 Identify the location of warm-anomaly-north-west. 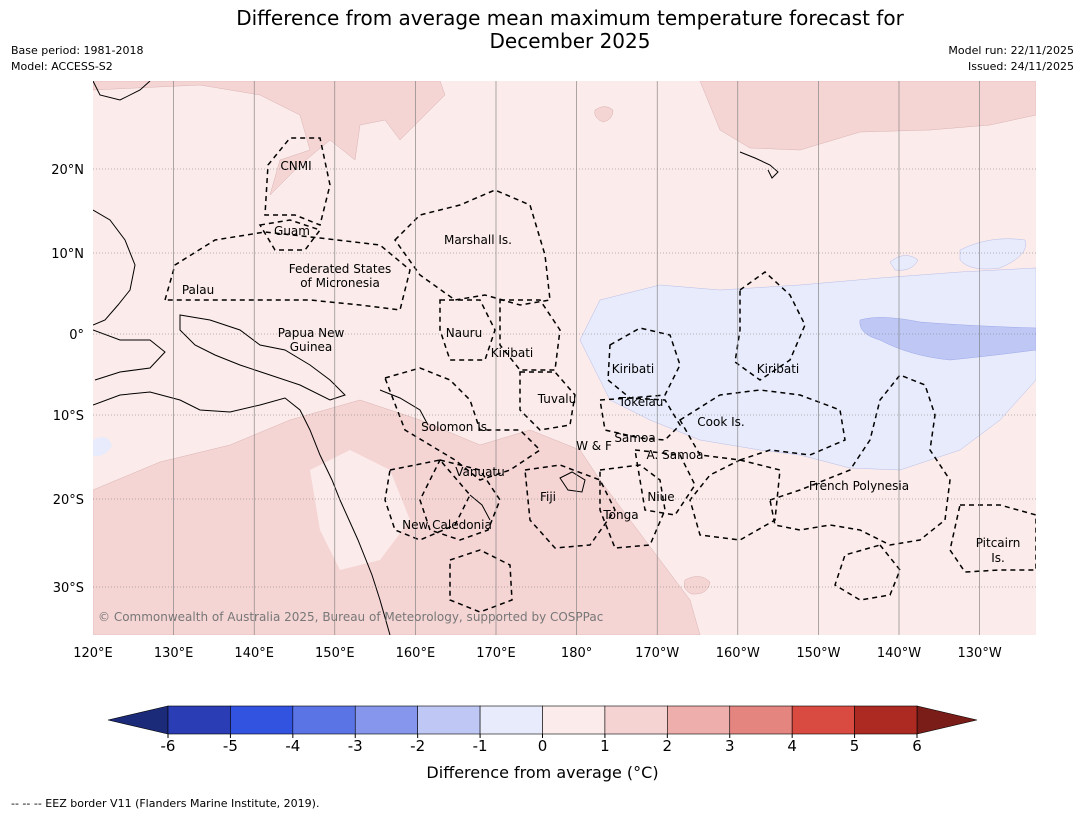
(269, 138).